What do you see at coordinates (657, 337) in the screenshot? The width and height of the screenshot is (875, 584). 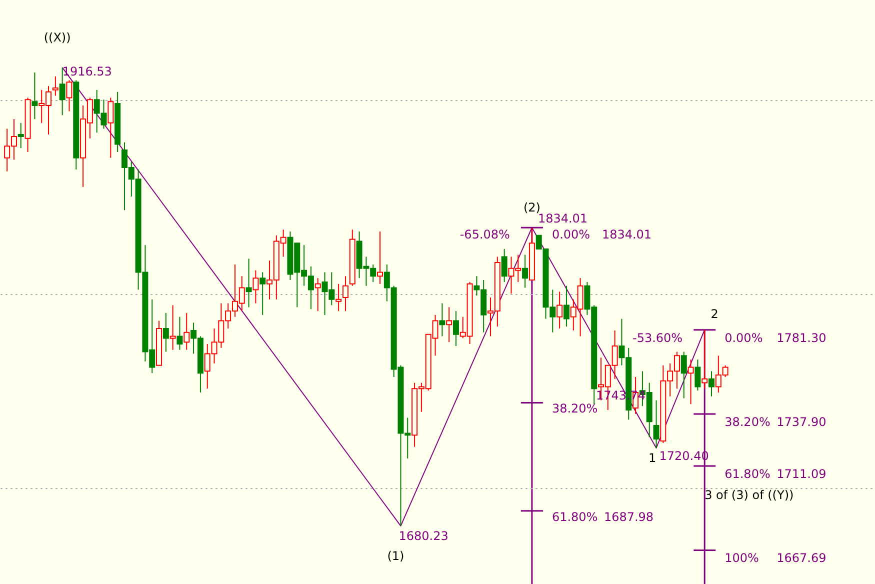 I see `annotation: -53.60%` at bounding box center [657, 337].